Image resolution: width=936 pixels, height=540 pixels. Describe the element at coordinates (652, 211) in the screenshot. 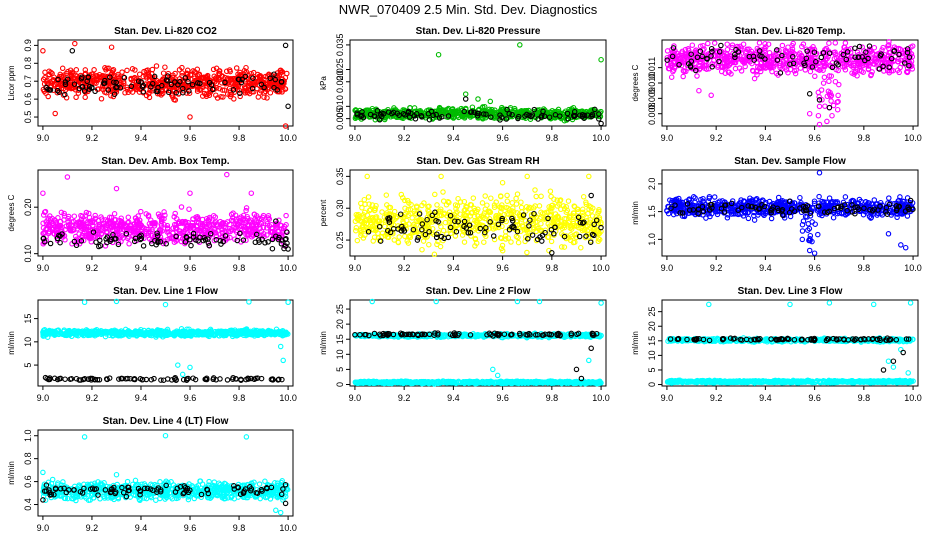

I see `y-tick-label: 1.5` at that location.